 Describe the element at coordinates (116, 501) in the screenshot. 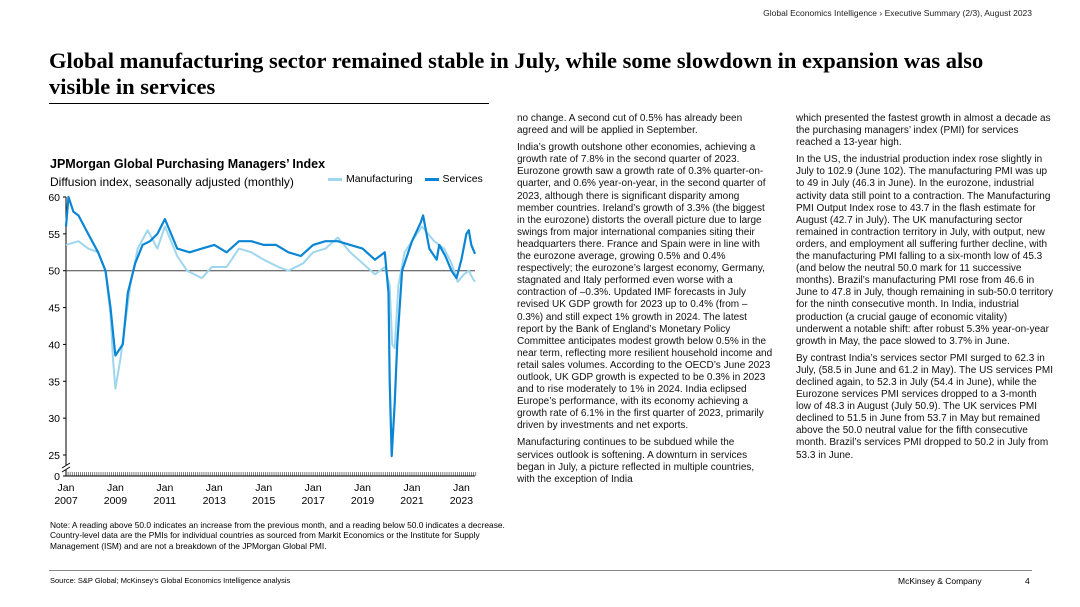

I see `x-tick-label-year: 2009` at that location.